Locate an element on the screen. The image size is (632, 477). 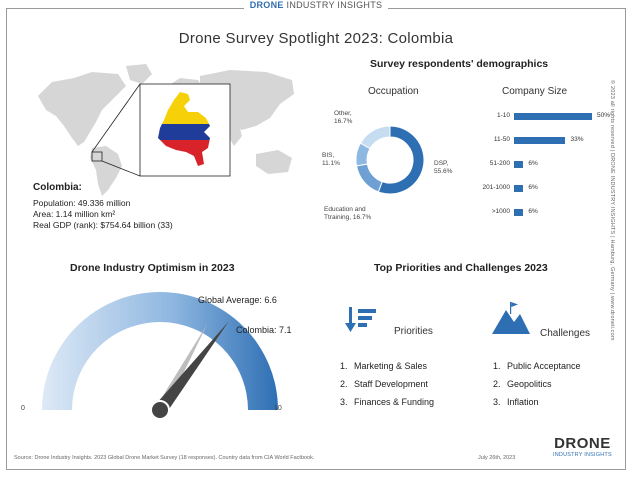
brand-rest: INDUSTRY INSIGHTS is located at coordinates (334, 5).